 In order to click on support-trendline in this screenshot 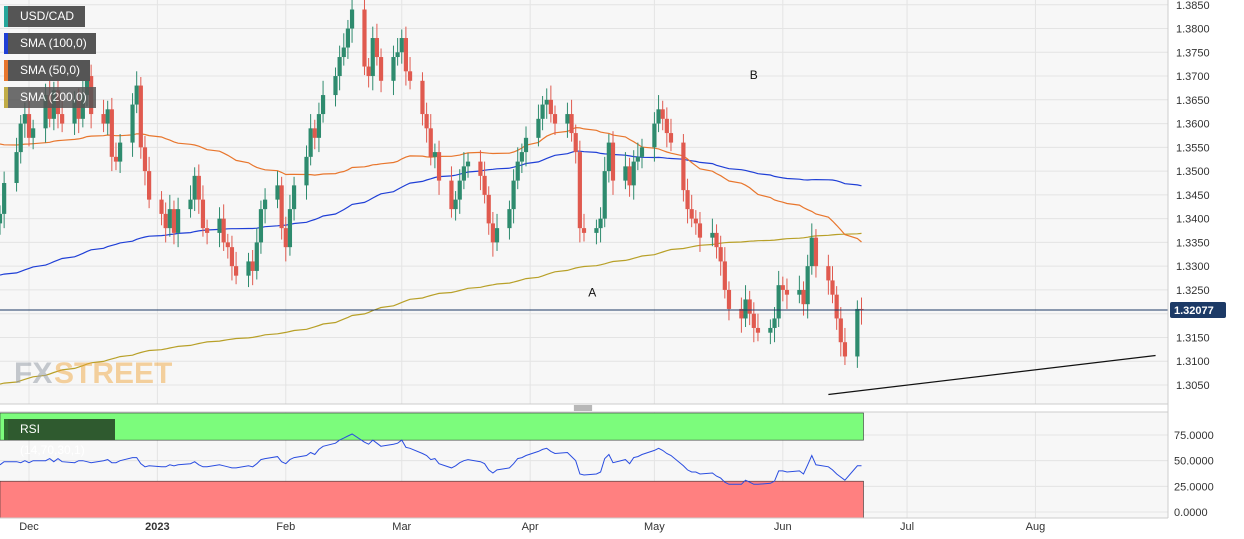, I will do `click(992, 375)`.